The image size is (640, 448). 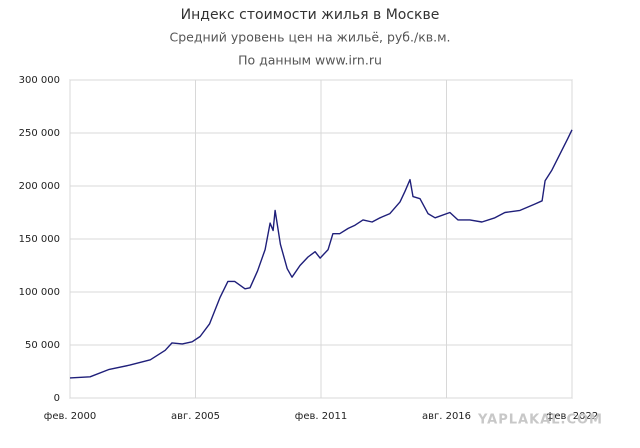 I want to click on y-tick-label: 250 000, so click(x=39, y=133).